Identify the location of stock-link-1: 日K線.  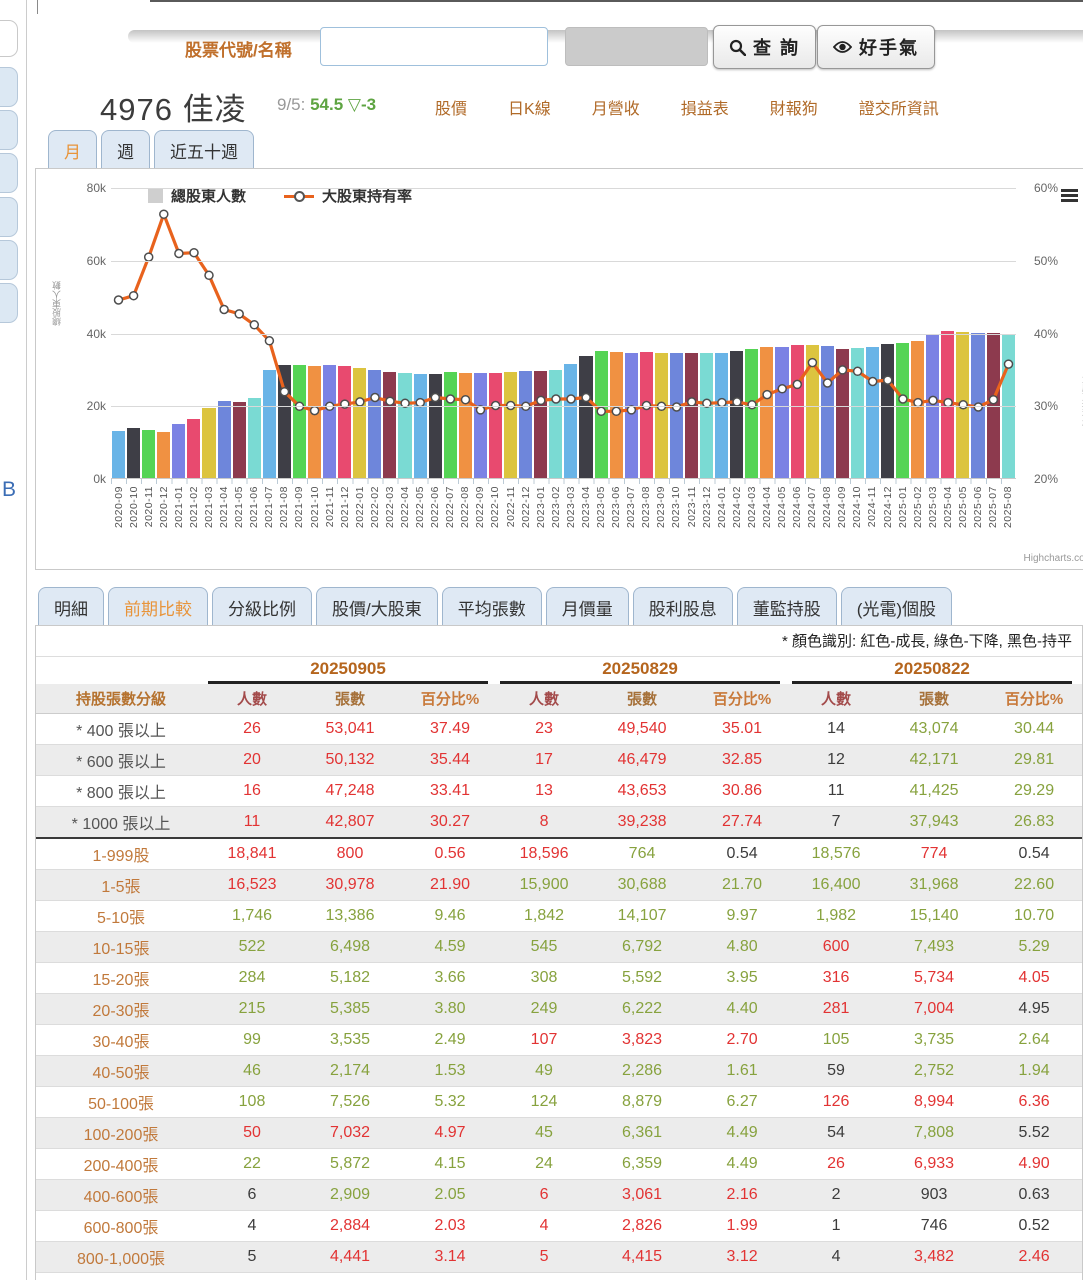
(529, 109).